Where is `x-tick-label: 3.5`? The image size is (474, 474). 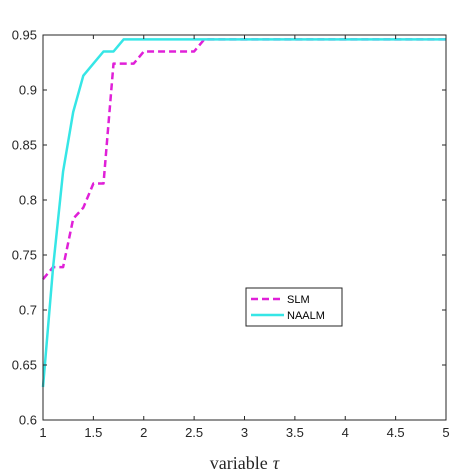 x-tick-label: 3.5 is located at coordinates (295, 432).